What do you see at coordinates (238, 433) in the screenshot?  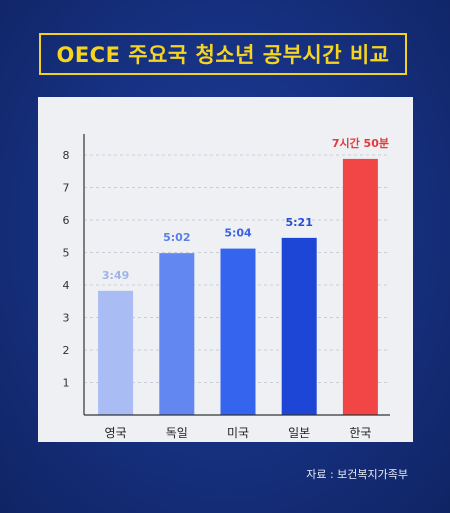 I see `x-tick-label: 미국` at bounding box center [238, 433].